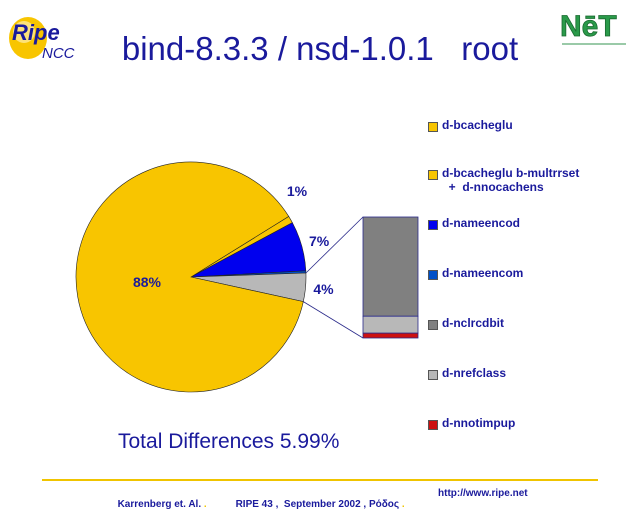 The image size is (640, 512). I want to click on breakout-bar-d-nrefclass, so click(390, 324).